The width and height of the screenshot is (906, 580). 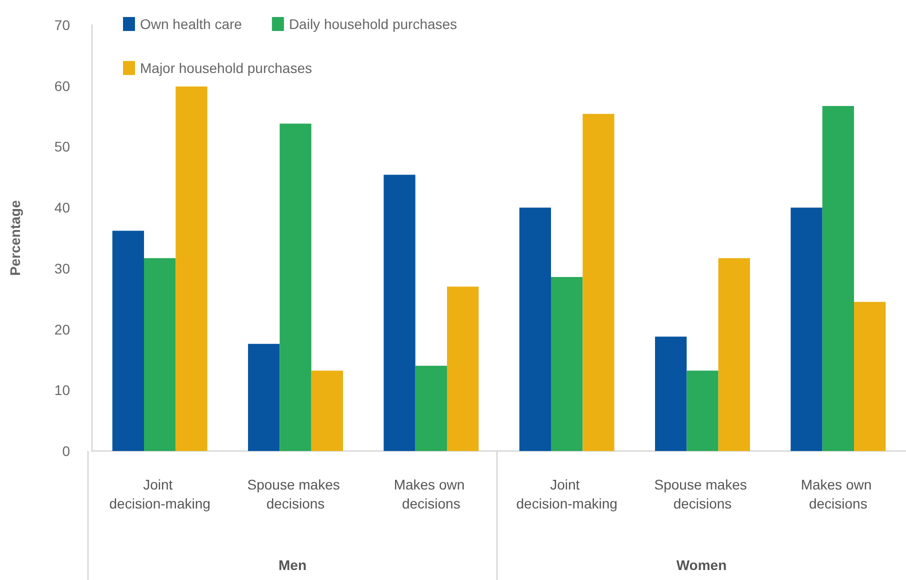 I want to click on legend-label: Own health care, so click(x=191, y=24).